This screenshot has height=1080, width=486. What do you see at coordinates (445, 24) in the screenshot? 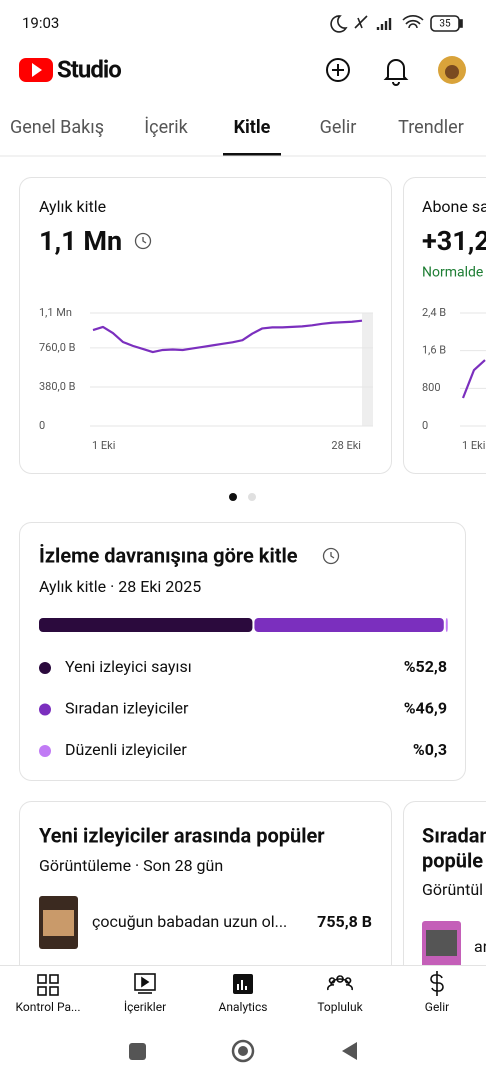
I see `battery-level: 35` at bounding box center [445, 24].